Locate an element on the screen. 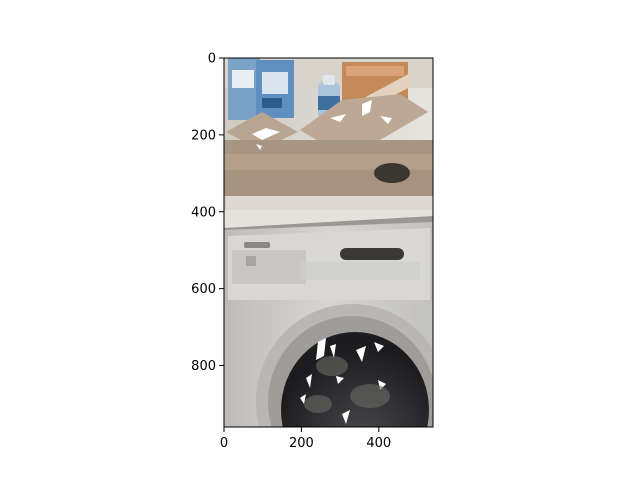 The height and width of the screenshot is (480, 640). x-tick-label: 200 is located at coordinates (301, 443).